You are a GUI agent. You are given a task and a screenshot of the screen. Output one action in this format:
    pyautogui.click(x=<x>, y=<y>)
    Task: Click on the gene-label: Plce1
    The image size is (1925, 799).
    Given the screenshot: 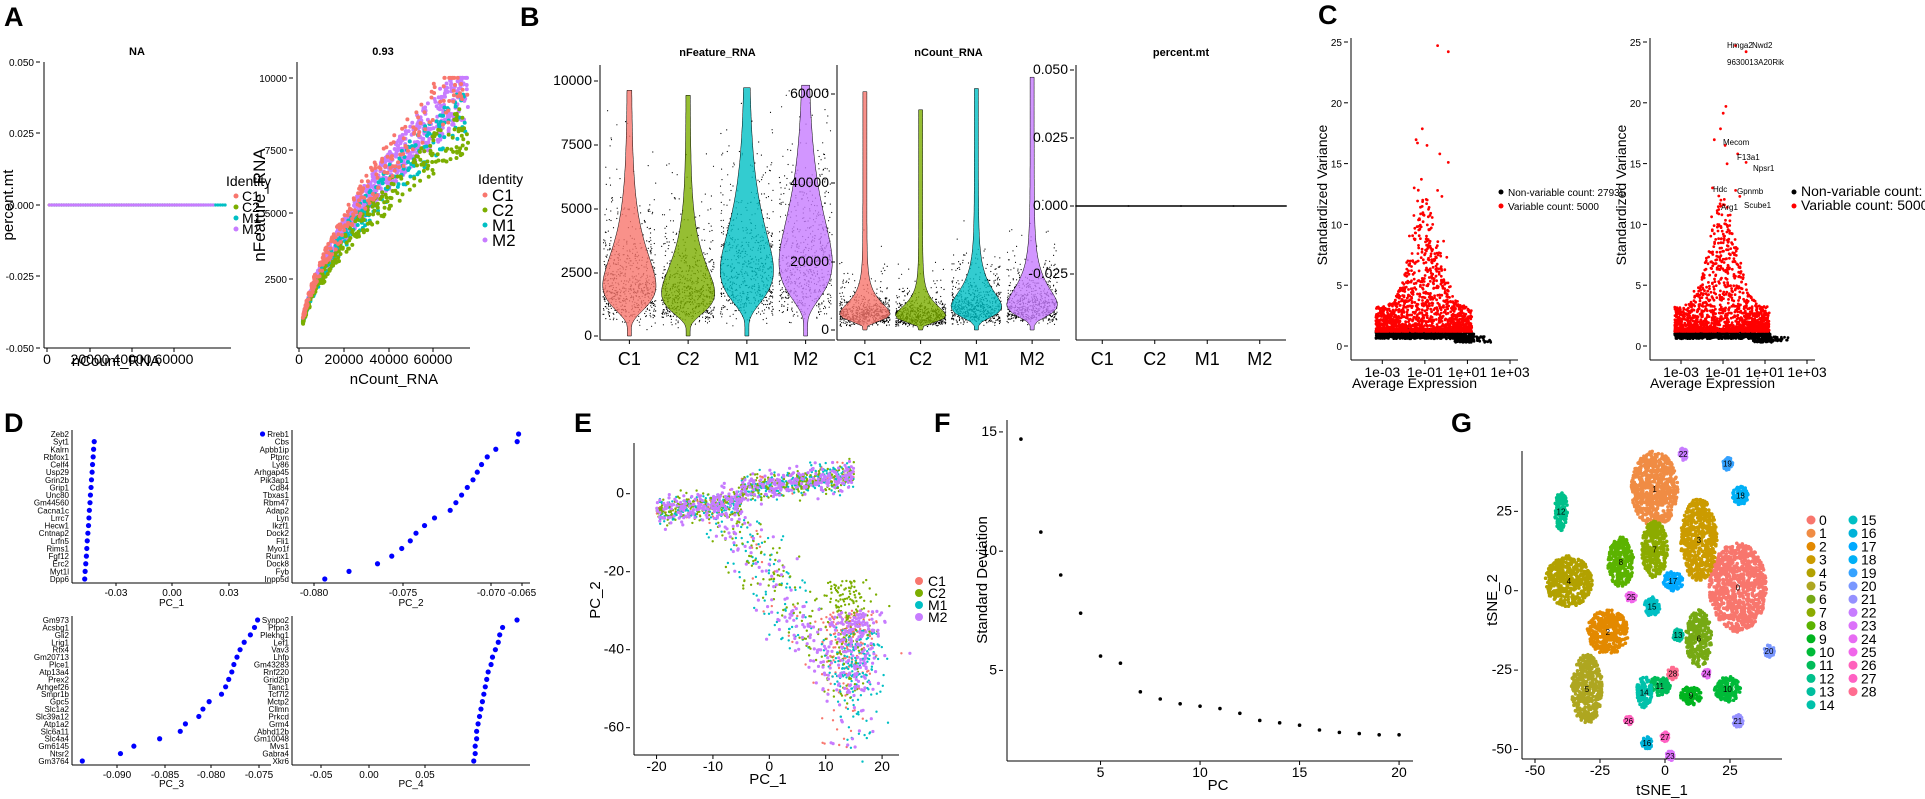 What is the action you would take?
    pyautogui.click(x=59, y=665)
    